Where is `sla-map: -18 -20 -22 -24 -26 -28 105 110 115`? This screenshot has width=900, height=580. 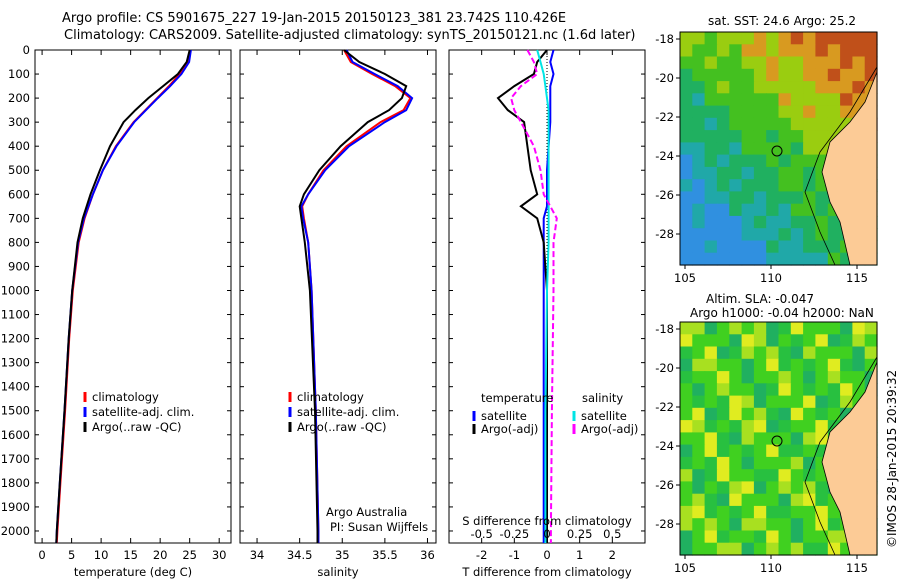
sla-map: -18 -20 -22 -24 -26 -28 105 110 115 is located at coordinates (766, 448).